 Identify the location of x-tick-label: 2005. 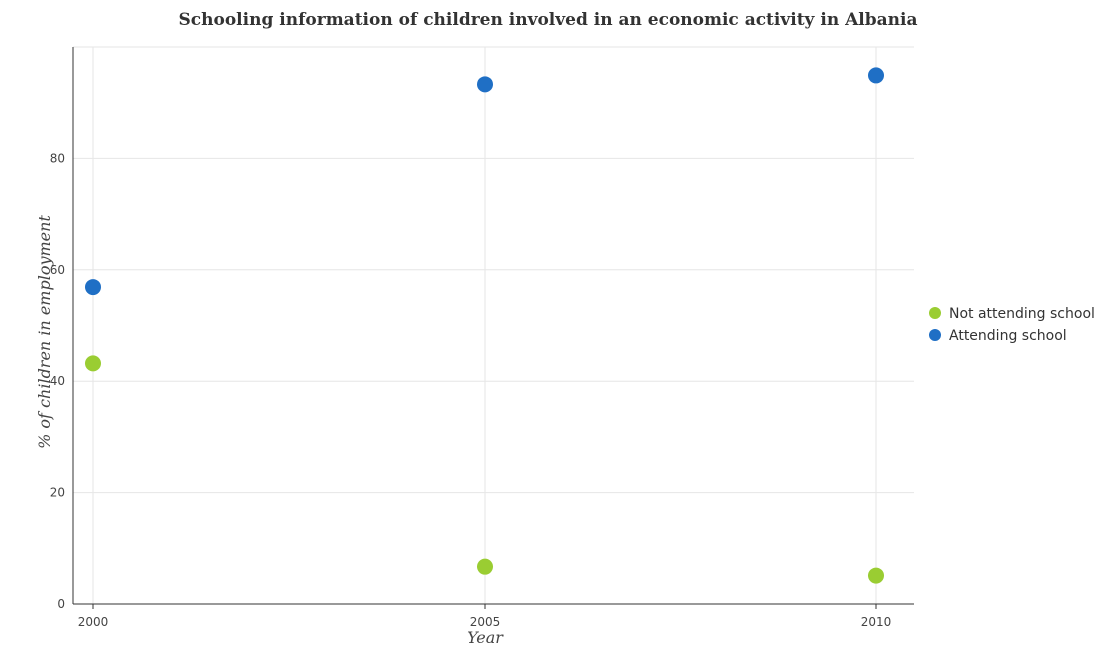
(485, 622).